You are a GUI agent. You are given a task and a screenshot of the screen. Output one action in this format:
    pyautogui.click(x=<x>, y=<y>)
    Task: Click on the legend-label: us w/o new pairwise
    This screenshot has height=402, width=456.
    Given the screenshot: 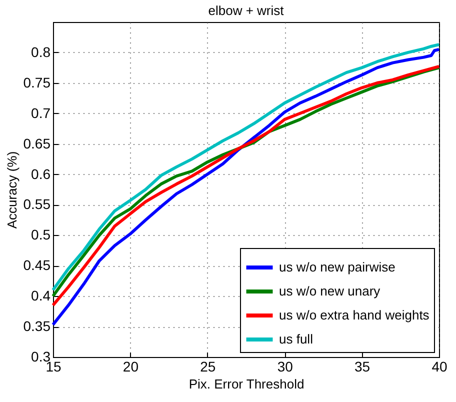 What is the action you would take?
    pyautogui.click(x=337, y=267)
    